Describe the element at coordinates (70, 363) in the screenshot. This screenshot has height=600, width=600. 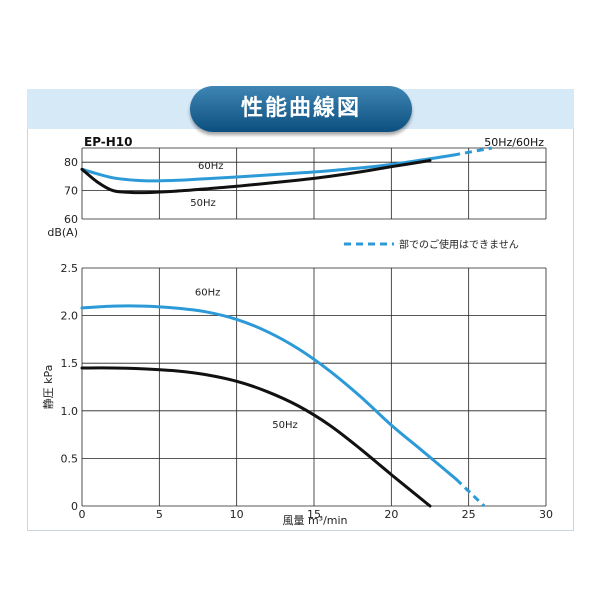
I see `pressure-ytick-label: 1.5` at that location.